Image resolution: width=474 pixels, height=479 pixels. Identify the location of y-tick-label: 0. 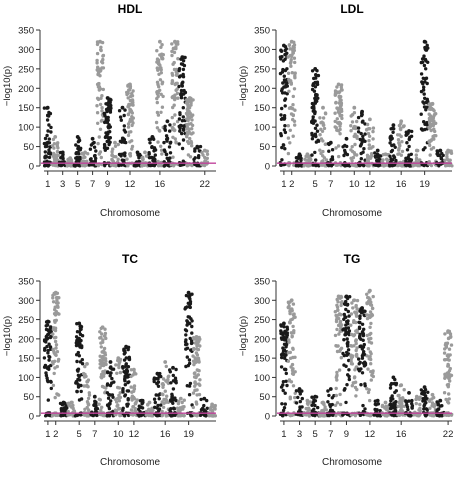
(267, 417).